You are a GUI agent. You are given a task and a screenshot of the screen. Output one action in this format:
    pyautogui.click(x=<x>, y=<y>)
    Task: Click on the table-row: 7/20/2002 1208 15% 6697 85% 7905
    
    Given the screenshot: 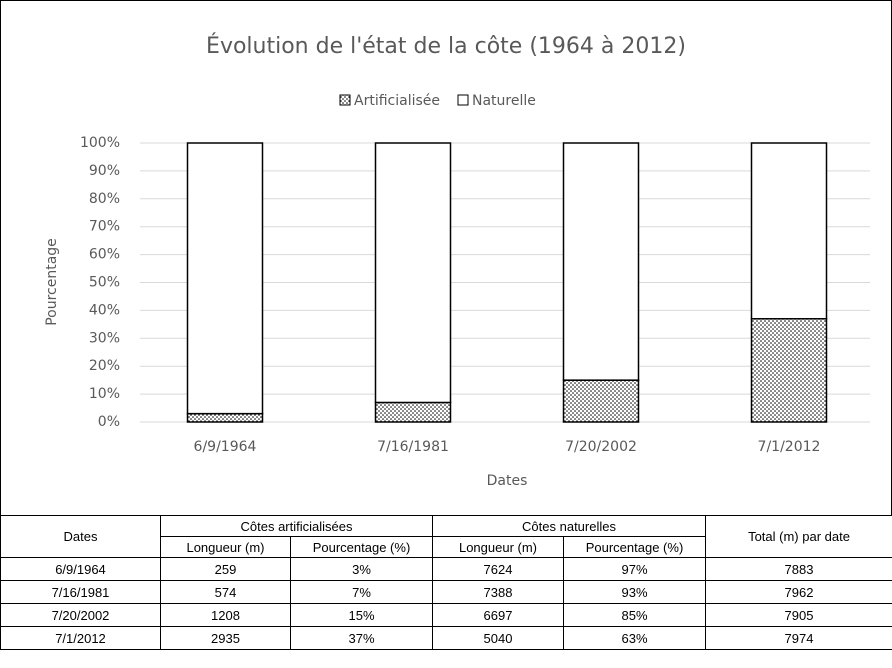 What is the action you would take?
    pyautogui.click(x=446, y=615)
    